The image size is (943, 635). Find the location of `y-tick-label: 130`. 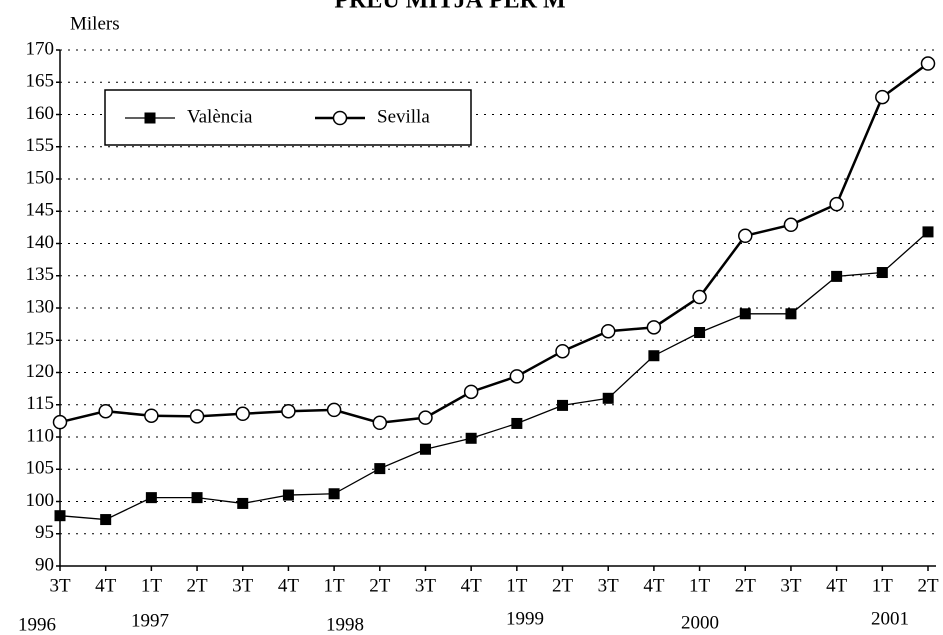

y-tick-label: 130 is located at coordinates (40, 306).